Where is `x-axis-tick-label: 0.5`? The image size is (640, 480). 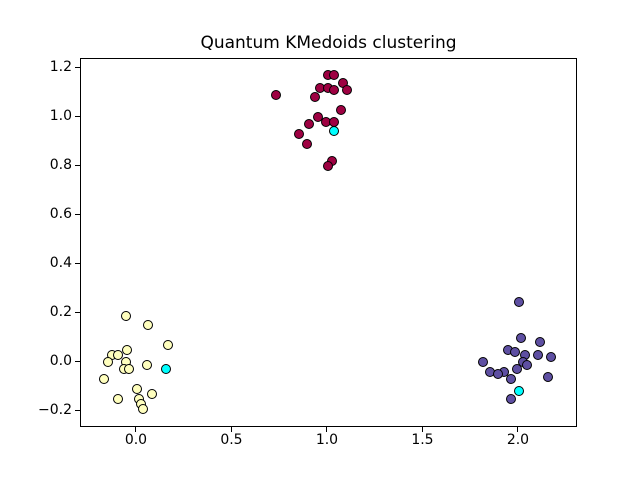
x-axis-tick-label: 0.5 is located at coordinates (231, 440).